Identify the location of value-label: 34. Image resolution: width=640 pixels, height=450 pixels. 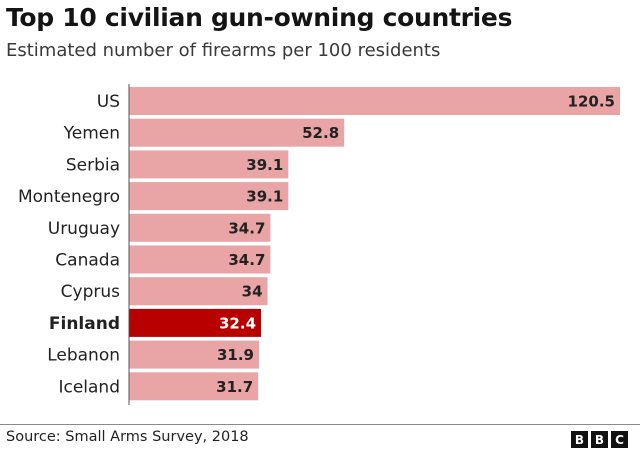
(252, 292).